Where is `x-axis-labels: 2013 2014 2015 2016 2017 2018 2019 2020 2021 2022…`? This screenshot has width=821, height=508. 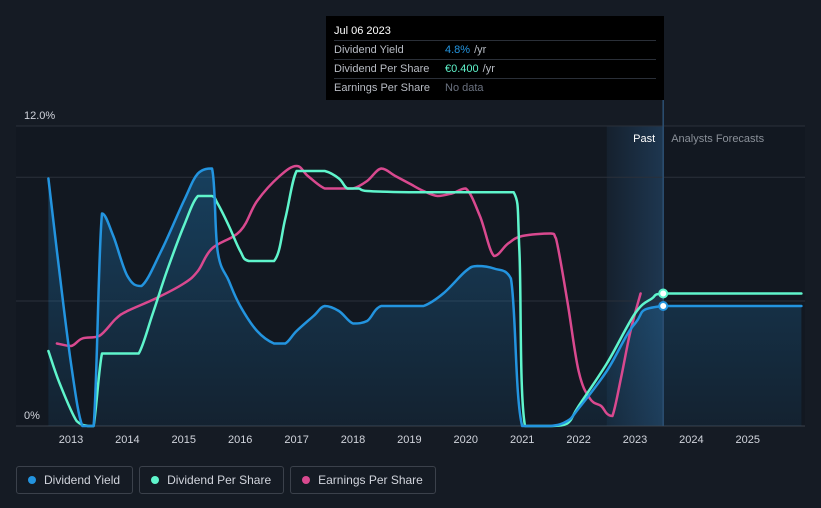
x-axis-labels: 2013 2014 2015 2016 2017 2018 2019 2020 2021 2022… is located at coordinates (409, 440).